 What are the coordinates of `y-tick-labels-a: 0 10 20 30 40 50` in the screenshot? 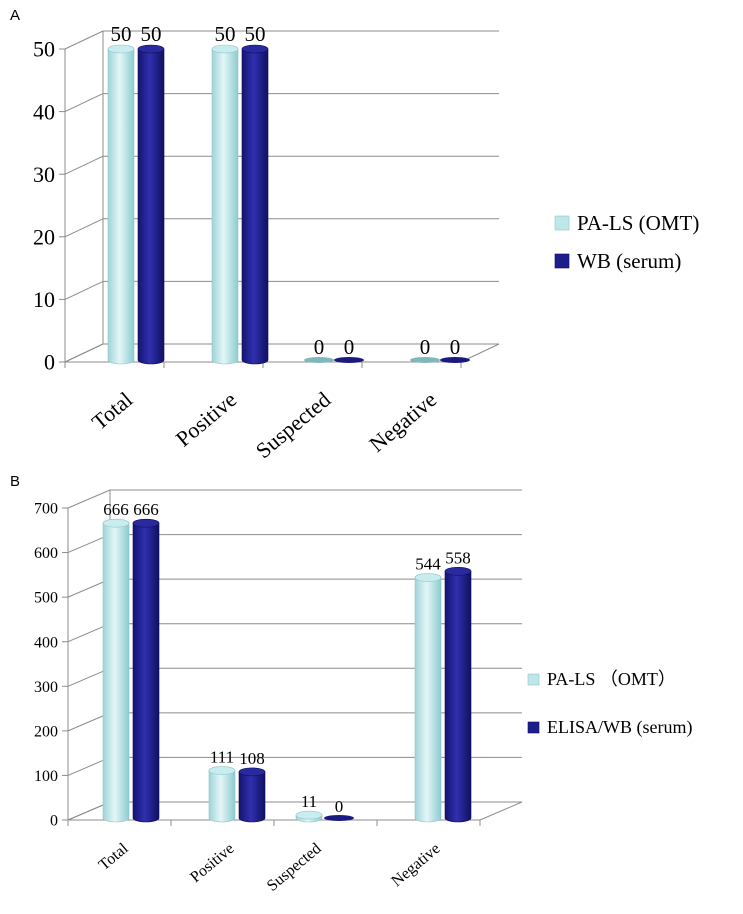 It's located at (49, 206).